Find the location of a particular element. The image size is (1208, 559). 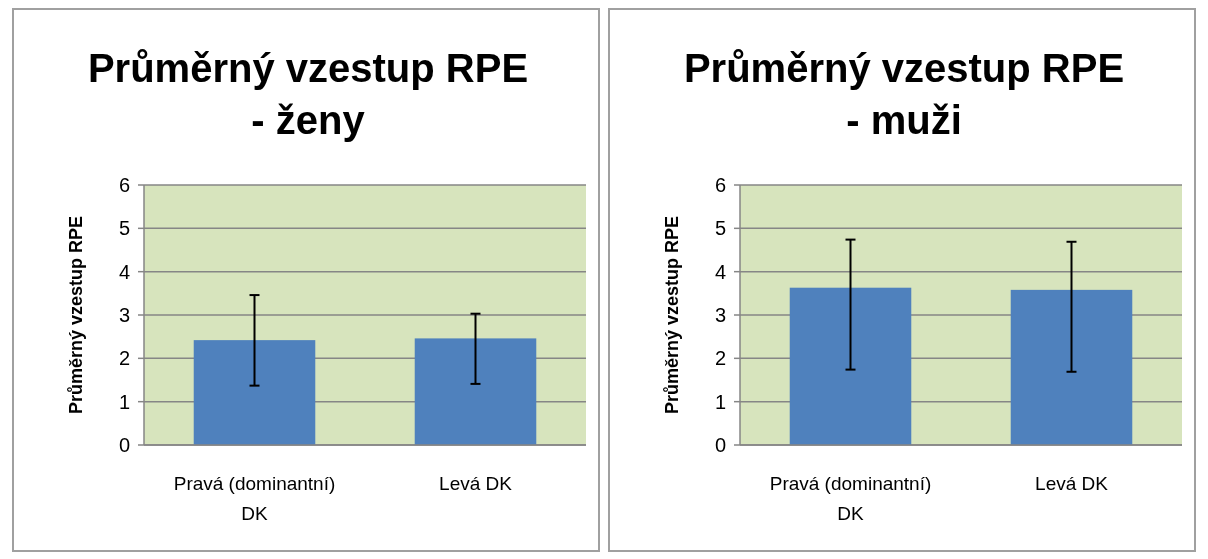

chart-title: Průměrný vzestup RPE - ženy is located at coordinates (308, 94).